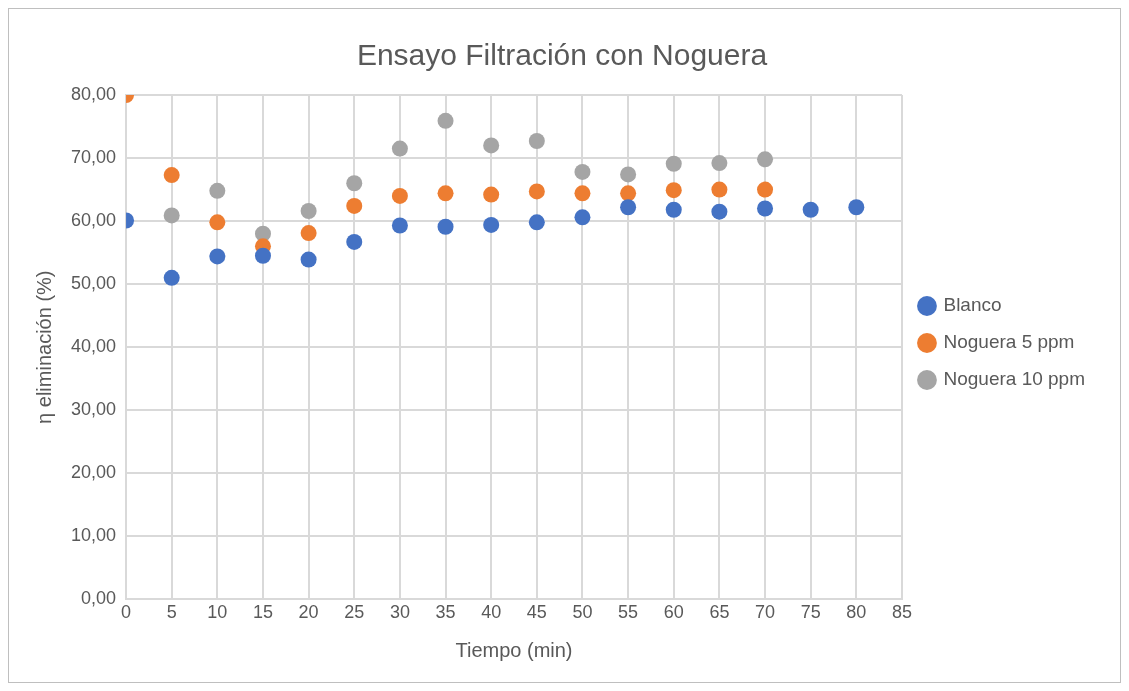  Describe the element at coordinates (171, 612) in the screenshot. I see `x-tick-label: 5` at that location.